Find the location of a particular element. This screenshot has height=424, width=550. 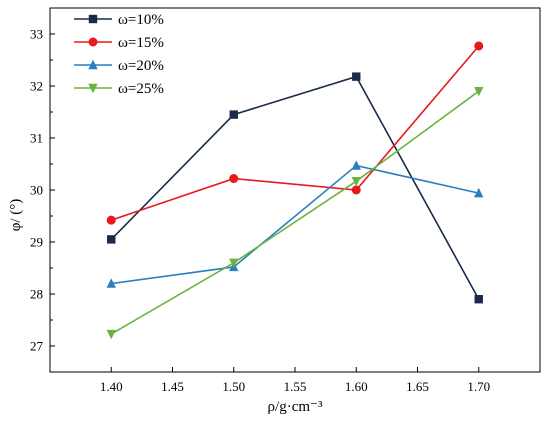

y-tick-label: 29 is located at coordinates (36, 242).